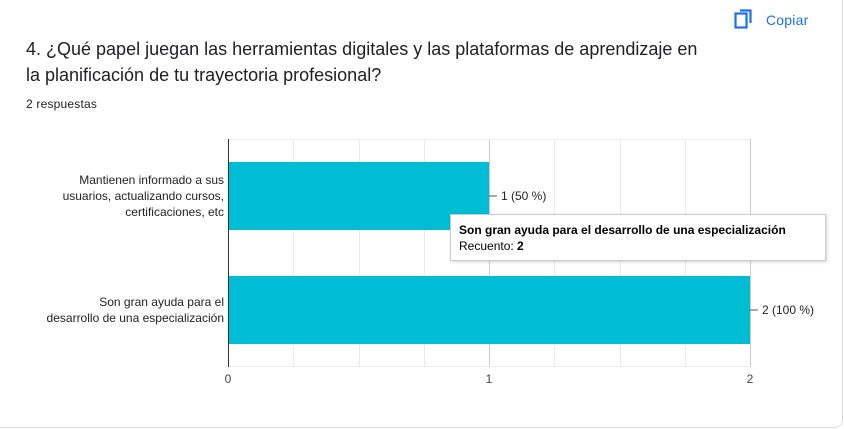  Describe the element at coordinates (135, 318) in the screenshot. I see `category-label: desarrollo de una especialización` at that location.